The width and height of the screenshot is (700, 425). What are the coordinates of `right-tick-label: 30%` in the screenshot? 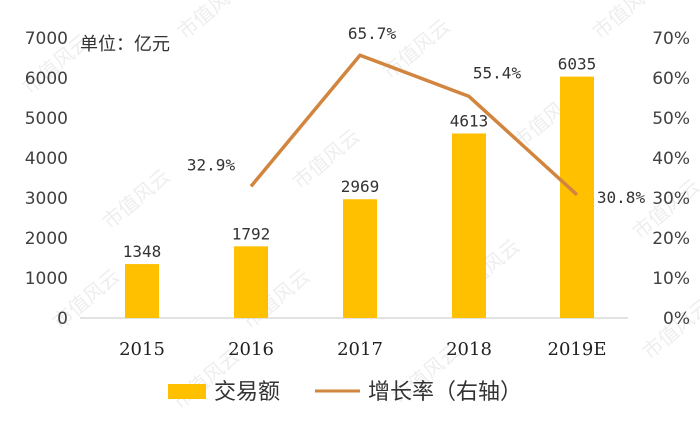 It's located at (671, 199).